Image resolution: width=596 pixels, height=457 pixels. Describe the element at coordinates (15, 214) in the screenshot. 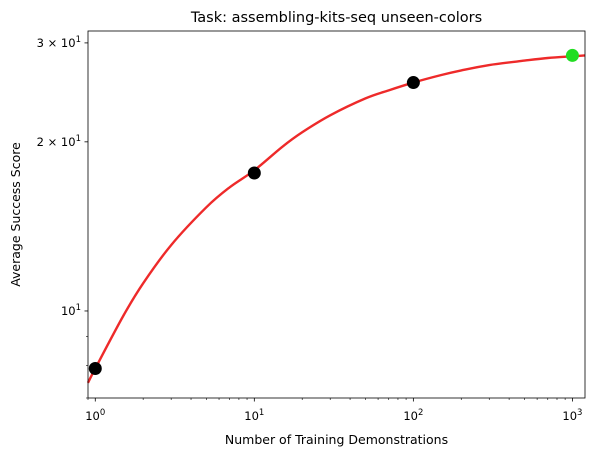

I see `y-axis-label: Average Success Score` at that location.